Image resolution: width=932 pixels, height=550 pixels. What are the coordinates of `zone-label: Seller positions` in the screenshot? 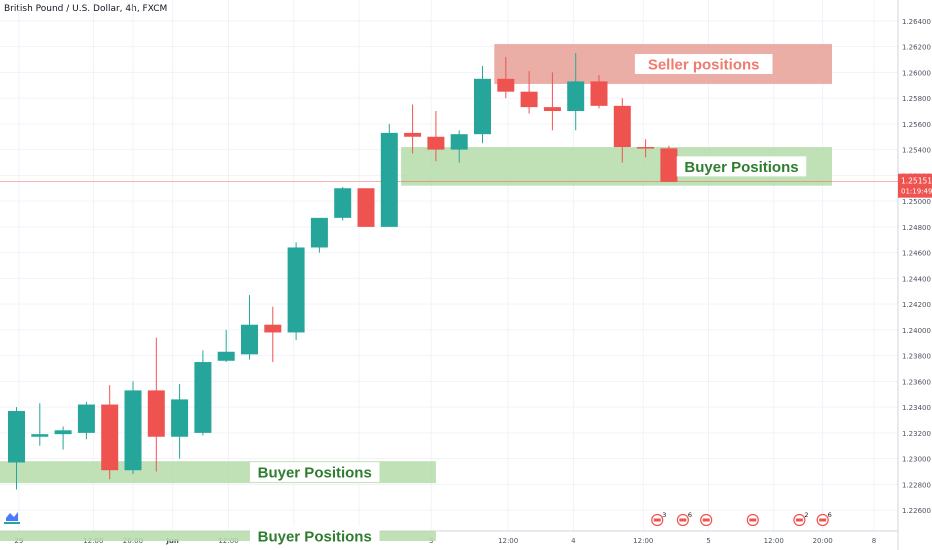 It's located at (704, 65).